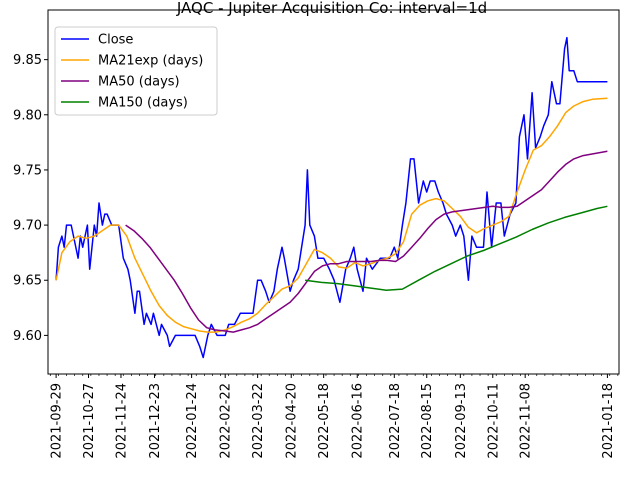  What do you see at coordinates (395, 421) in the screenshot?
I see `x-tick-label-10: 2022-07-18` at bounding box center [395, 421].